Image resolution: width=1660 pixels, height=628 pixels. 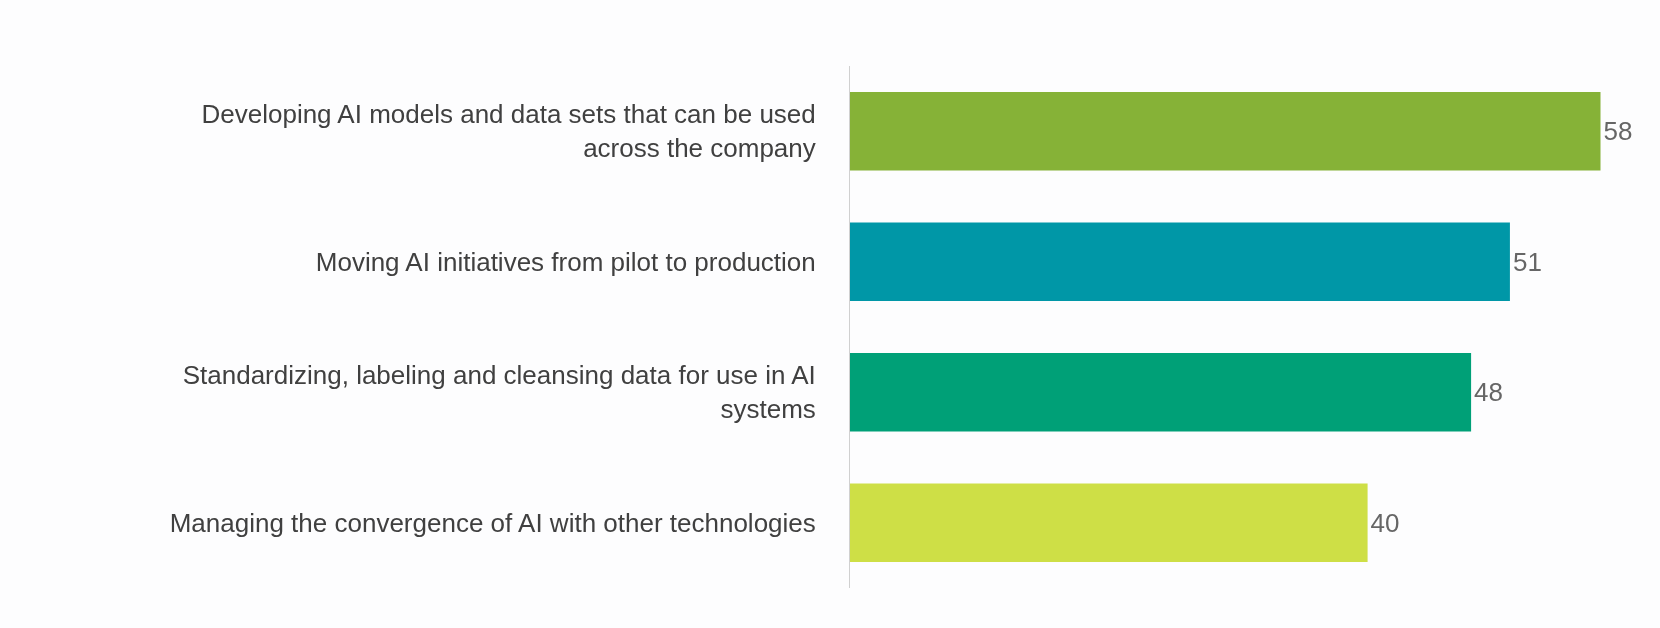 I want to click on data-label: 48, so click(x=1489, y=392).